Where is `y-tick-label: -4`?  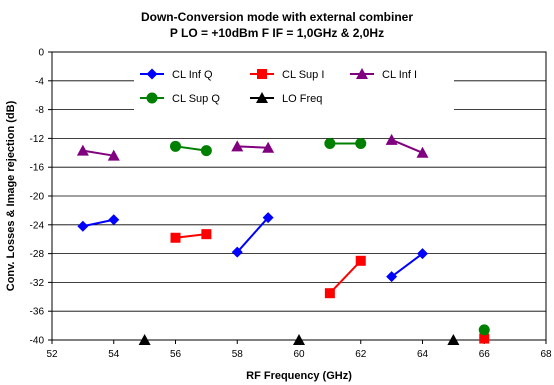
y-tick-label: -4 is located at coordinates (39, 81).